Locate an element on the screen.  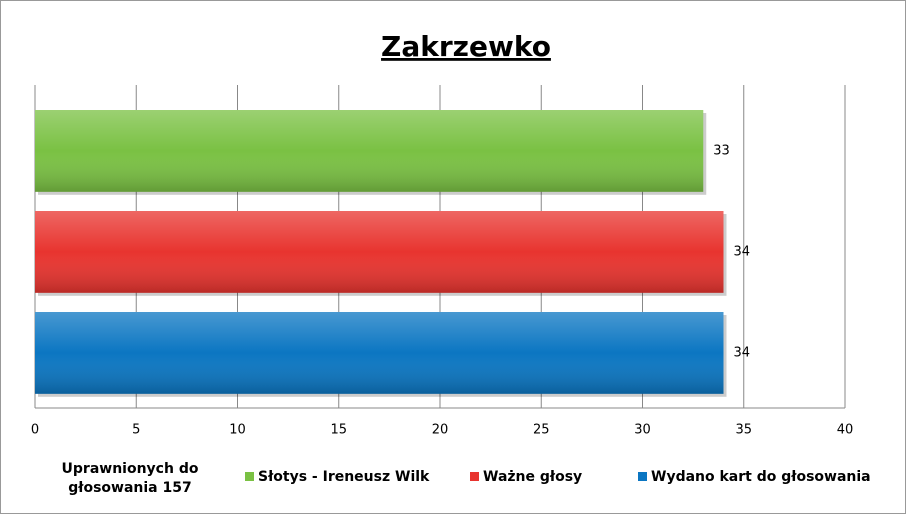
x-tick-label: 25 is located at coordinates (541, 430).